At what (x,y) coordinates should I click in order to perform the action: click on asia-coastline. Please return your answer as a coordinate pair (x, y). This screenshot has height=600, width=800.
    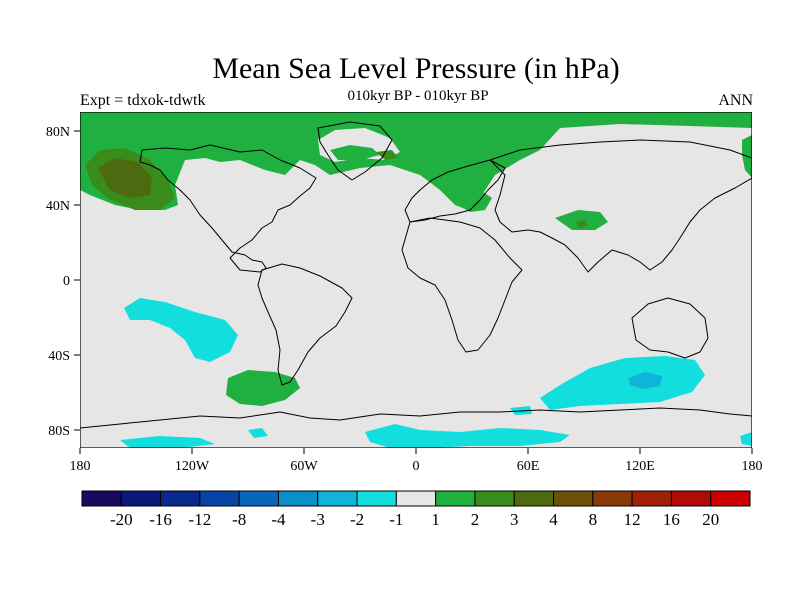
    Looking at the image, I should click on (620, 206).